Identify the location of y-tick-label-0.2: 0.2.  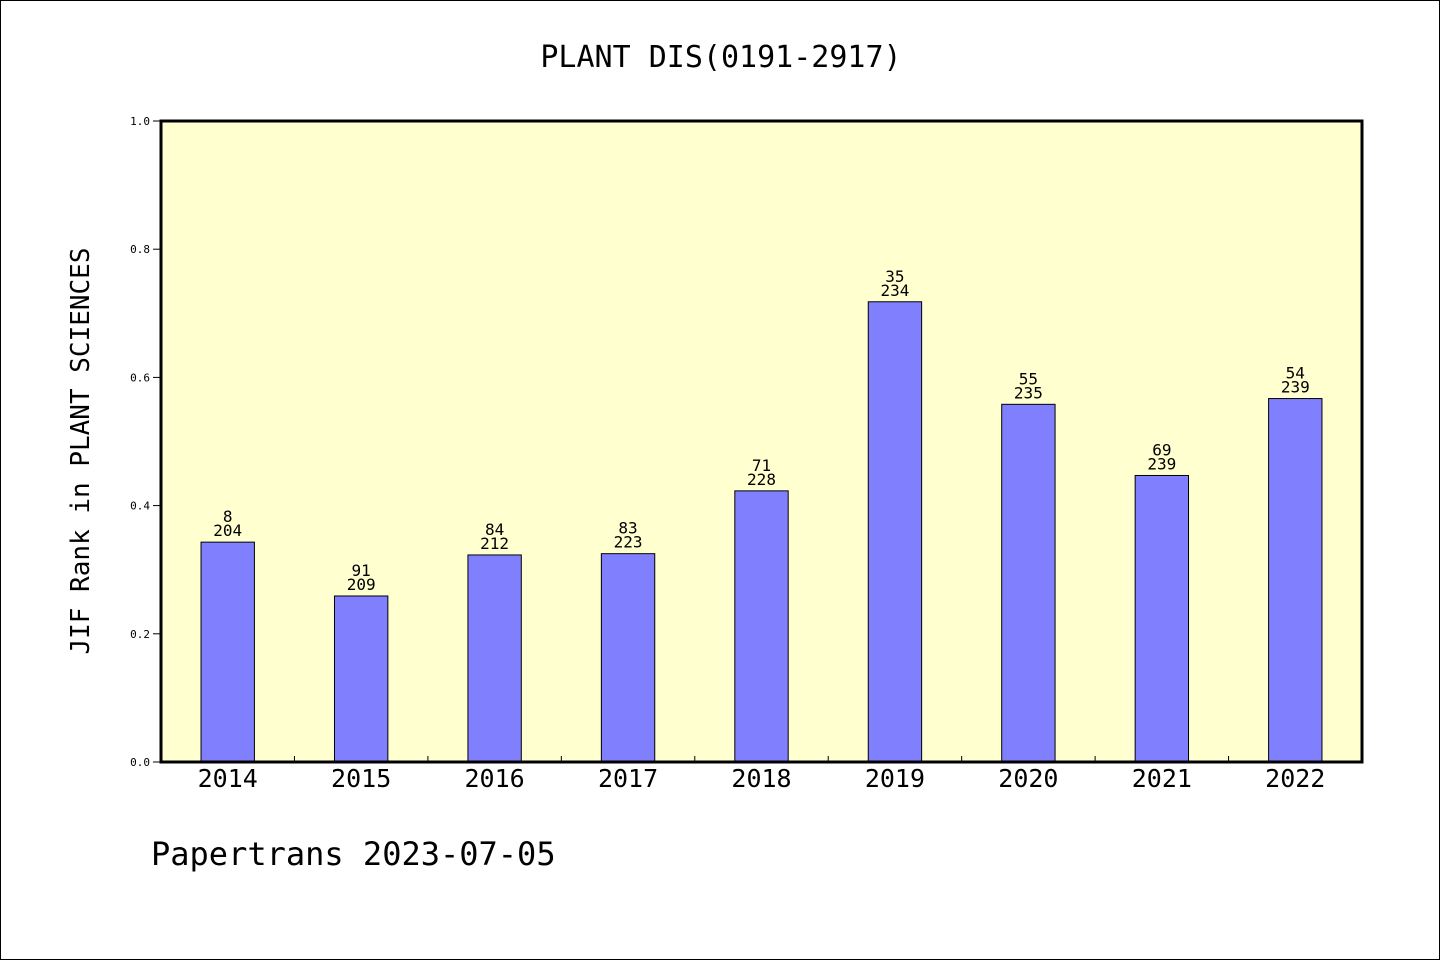
(140, 634).